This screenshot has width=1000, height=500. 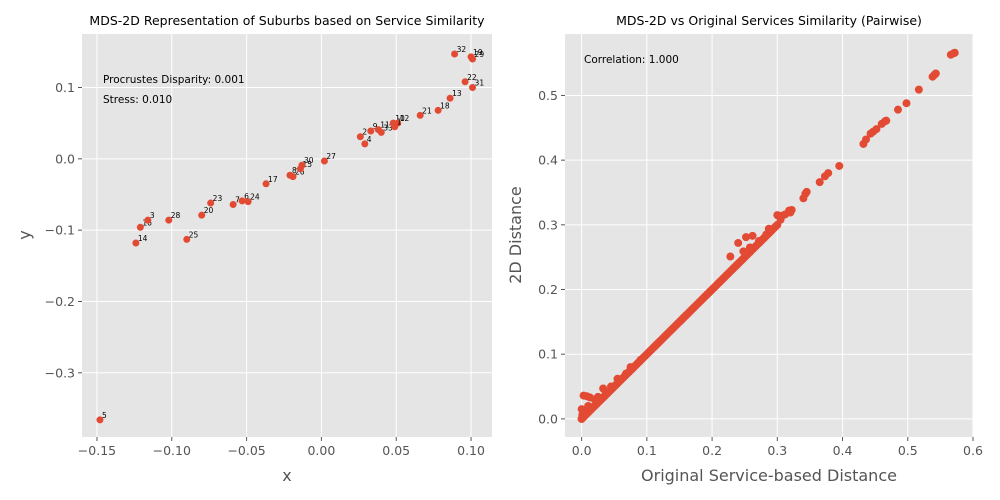 What do you see at coordinates (457, 93) in the screenshot?
I see `suburb-point-label: 13` at bounding box center [457, 93].